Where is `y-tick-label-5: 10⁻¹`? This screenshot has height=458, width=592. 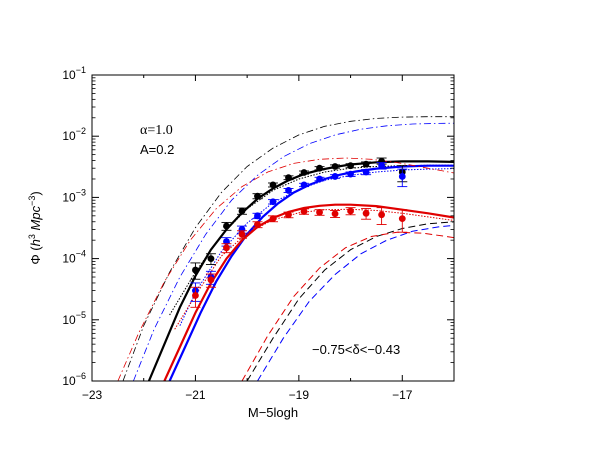 y-tick-label-5: 10⁻¹ is located at coordinates (74, 73).